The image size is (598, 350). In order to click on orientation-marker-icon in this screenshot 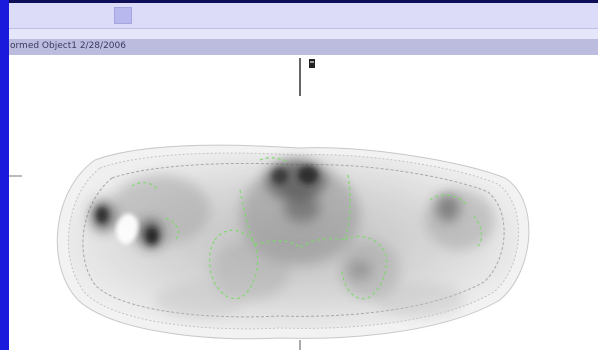, I will do `click(312, 63)`.